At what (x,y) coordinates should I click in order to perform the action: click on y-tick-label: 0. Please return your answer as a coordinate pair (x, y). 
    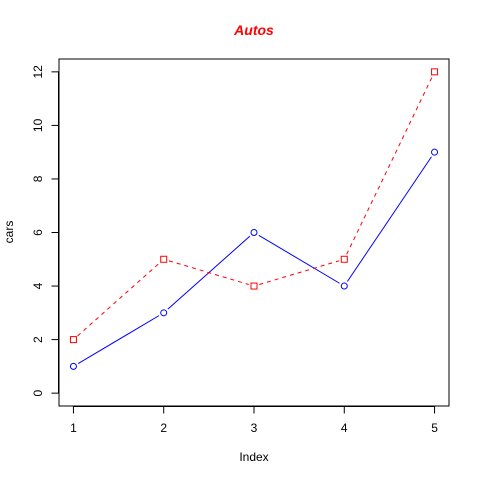
    Looking at the image, I should click on (38, 392).